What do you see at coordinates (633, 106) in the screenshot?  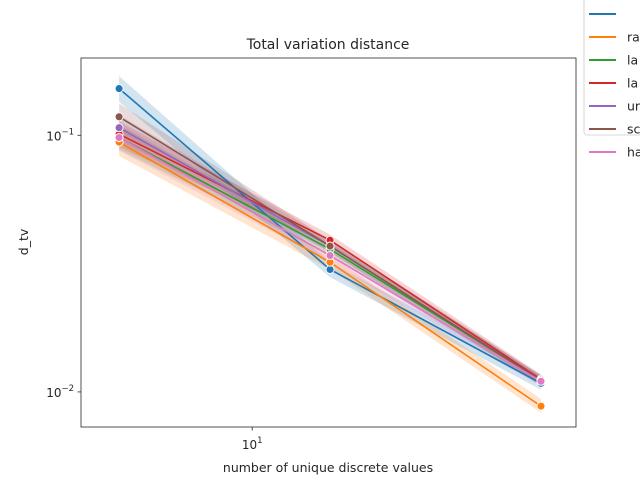 I see `legend-label: ur` at bounding box center [633, 106].